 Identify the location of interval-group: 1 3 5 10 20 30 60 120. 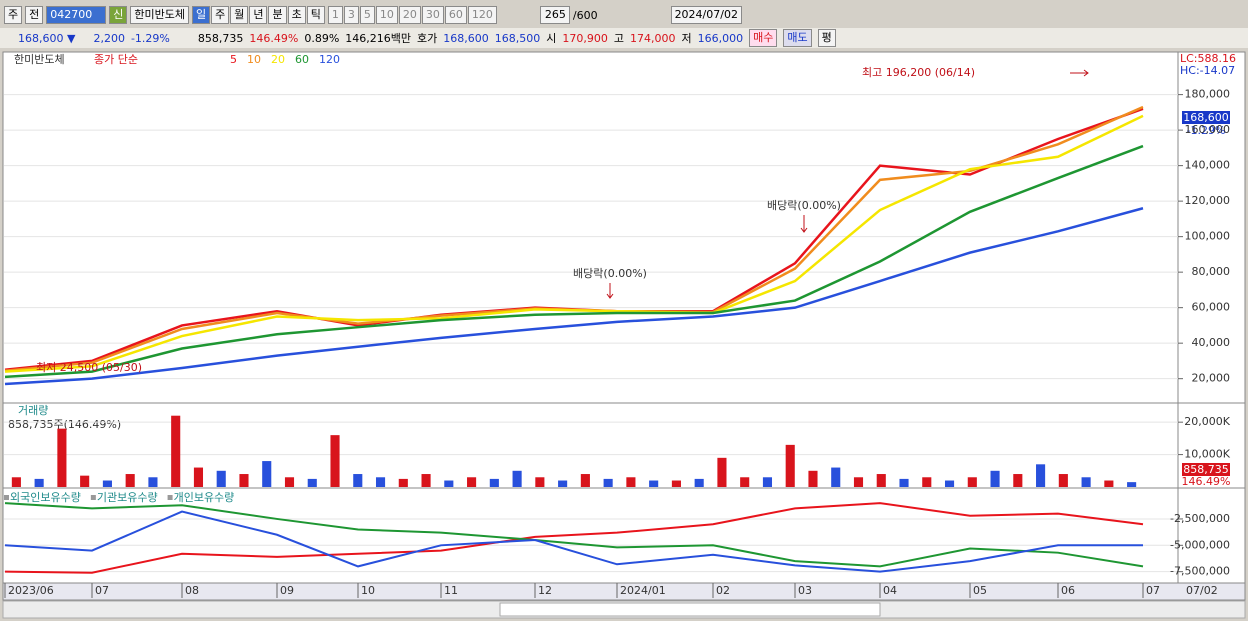
(412, 15).